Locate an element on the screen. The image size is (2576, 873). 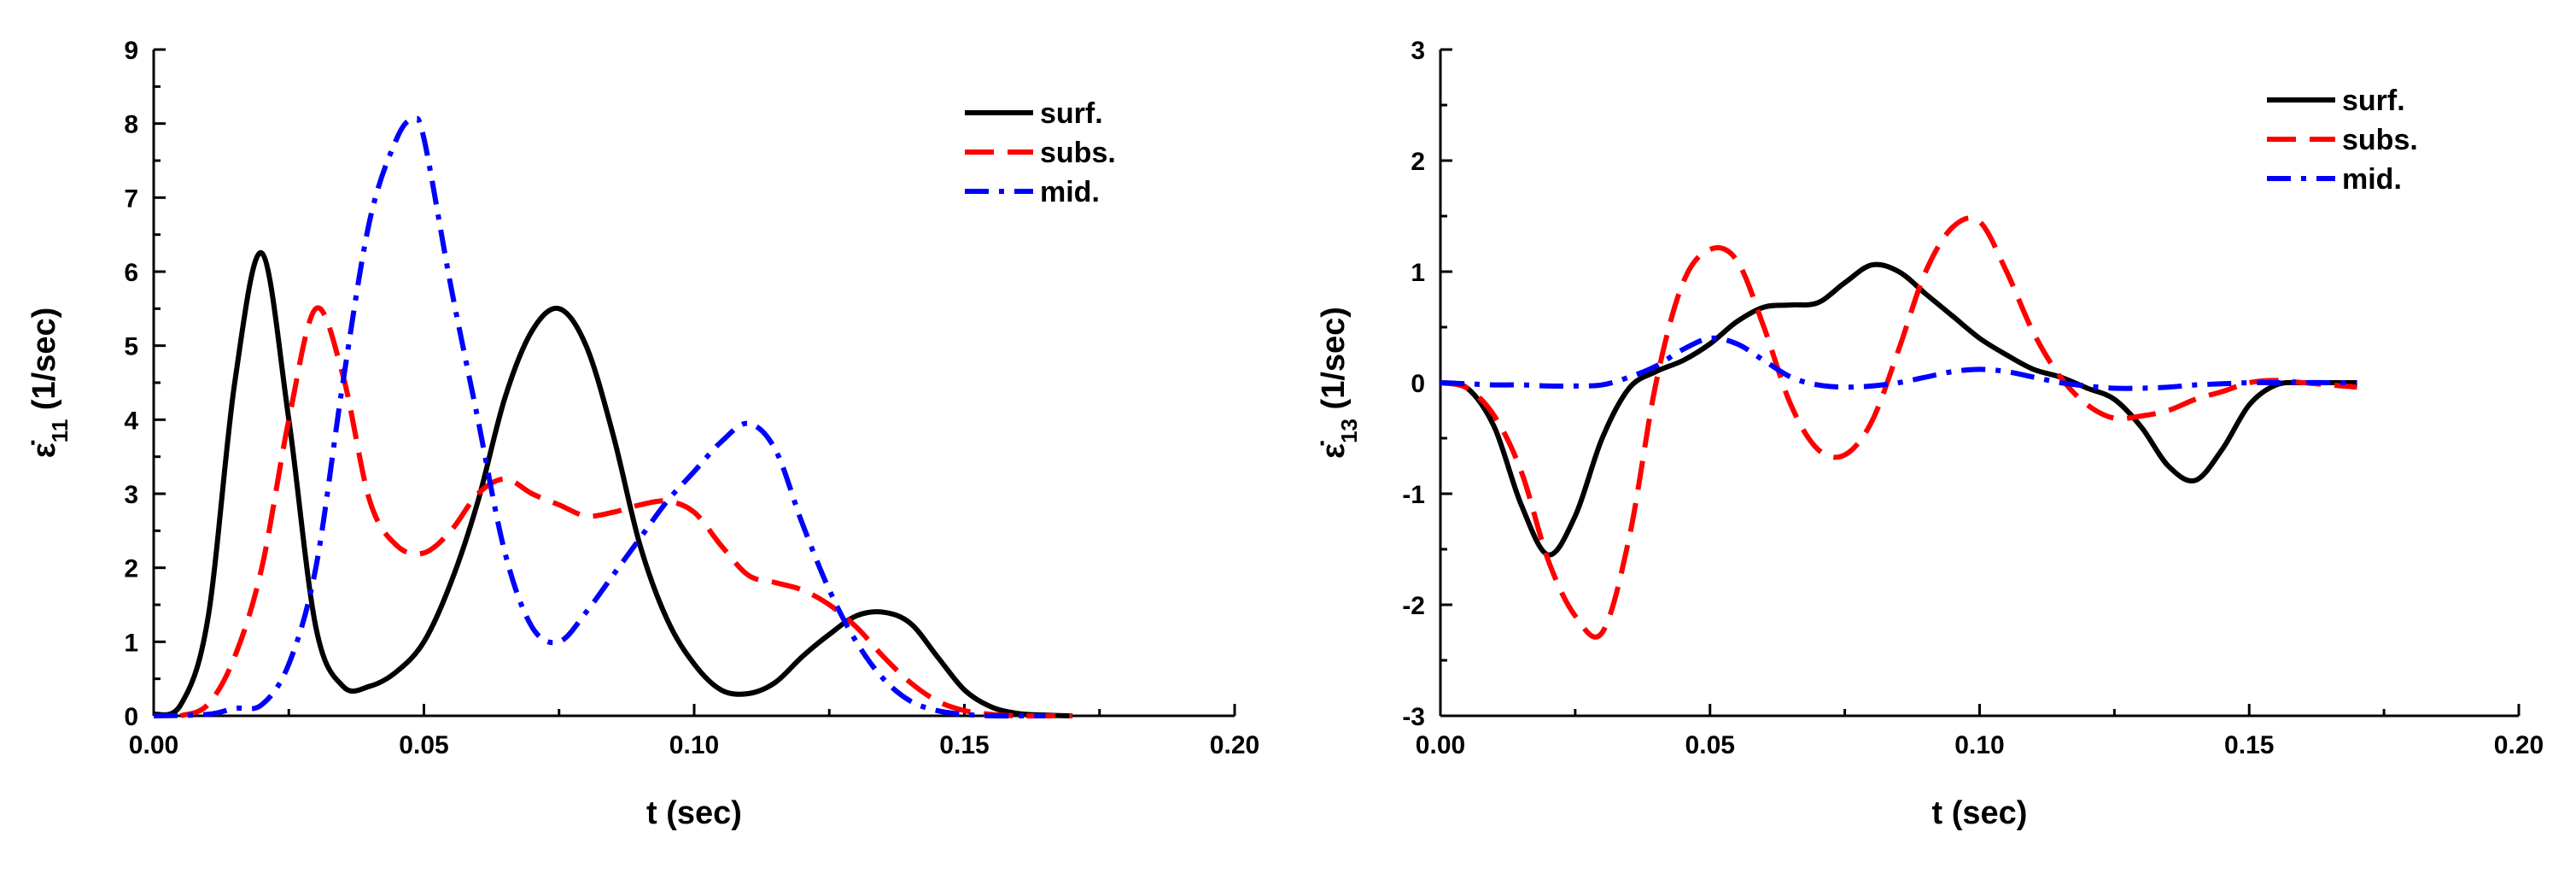
y-tick-label: 6 is located at coordinates (131, 273).